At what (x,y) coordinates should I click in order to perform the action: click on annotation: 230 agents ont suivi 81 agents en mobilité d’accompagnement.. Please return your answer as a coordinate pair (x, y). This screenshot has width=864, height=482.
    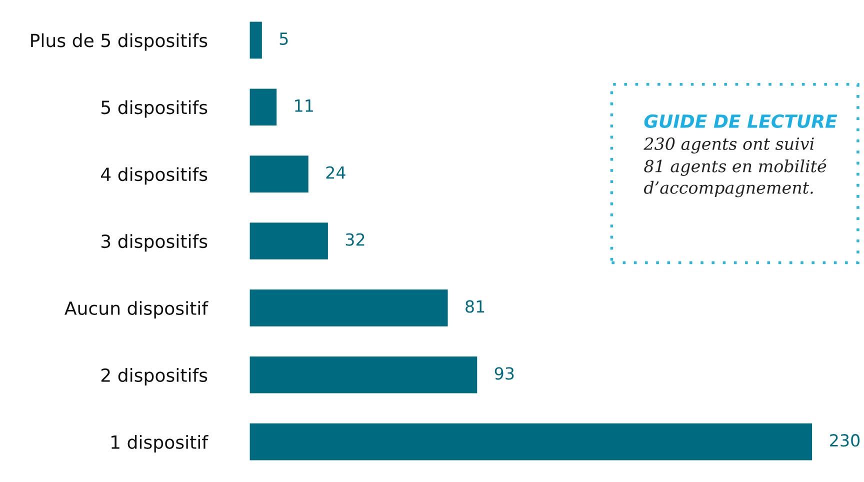
    Looking at the image, I should click on (735, 167).